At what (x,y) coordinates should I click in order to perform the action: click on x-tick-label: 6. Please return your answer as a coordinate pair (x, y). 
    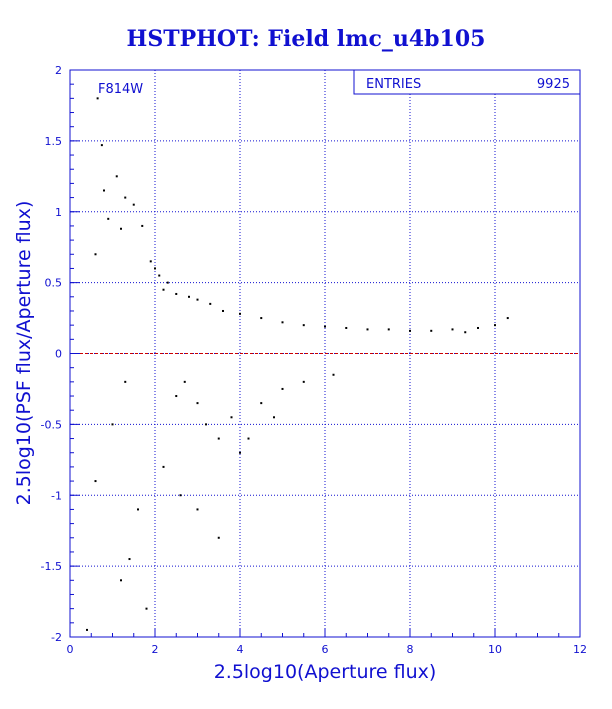
    Looking at the image, I should click on (325, 649).